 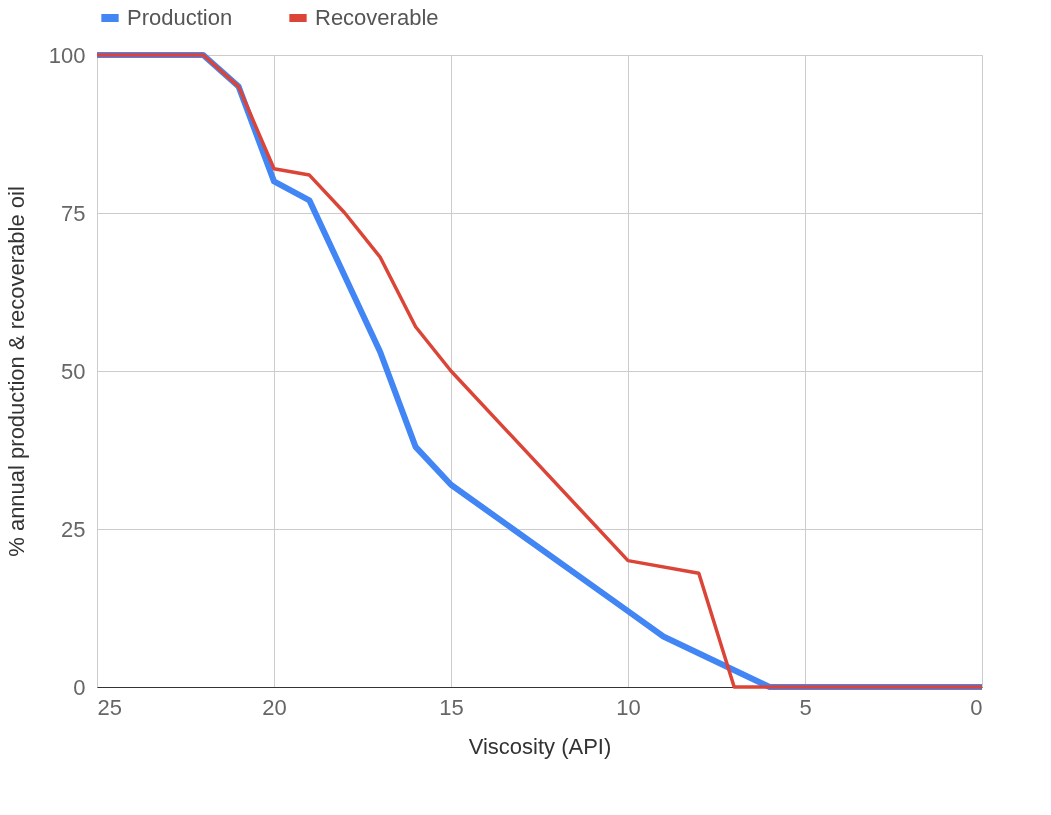 What do you see at coordinates (976, 707) in the screenshot?
I see `x-tick-label: 0` at bounding box center [976, 707].